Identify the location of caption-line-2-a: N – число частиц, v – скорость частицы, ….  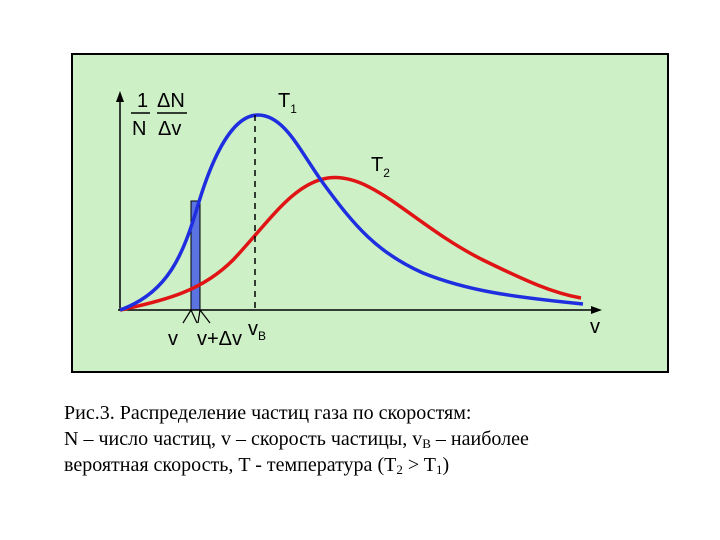
(243, 439).